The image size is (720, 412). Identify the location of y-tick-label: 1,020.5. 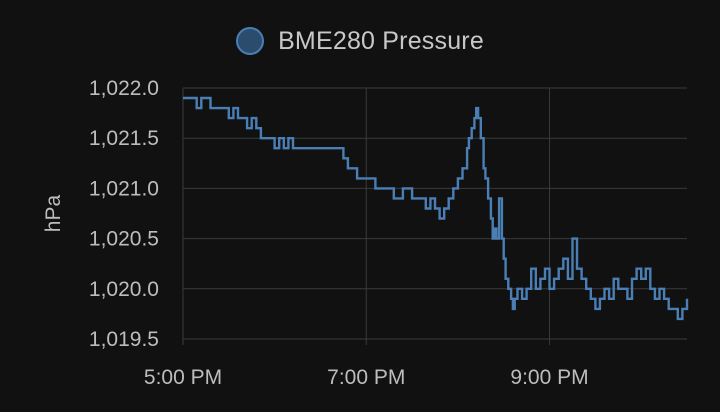
(124, 239).